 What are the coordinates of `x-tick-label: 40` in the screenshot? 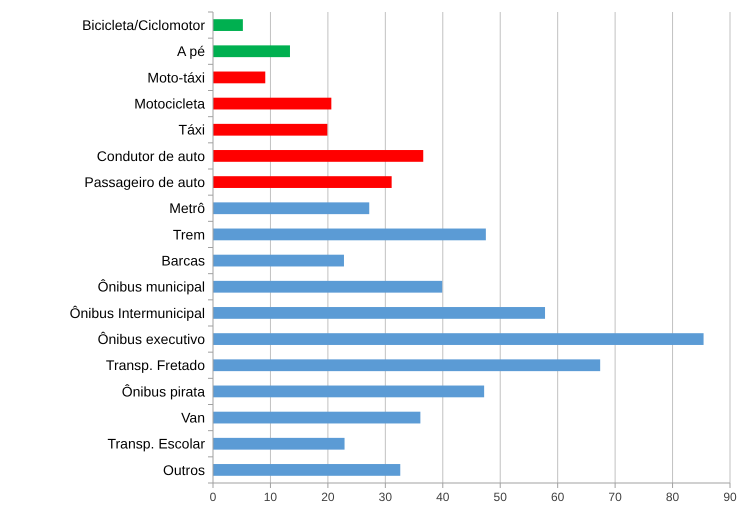 It's located at (443, 497).